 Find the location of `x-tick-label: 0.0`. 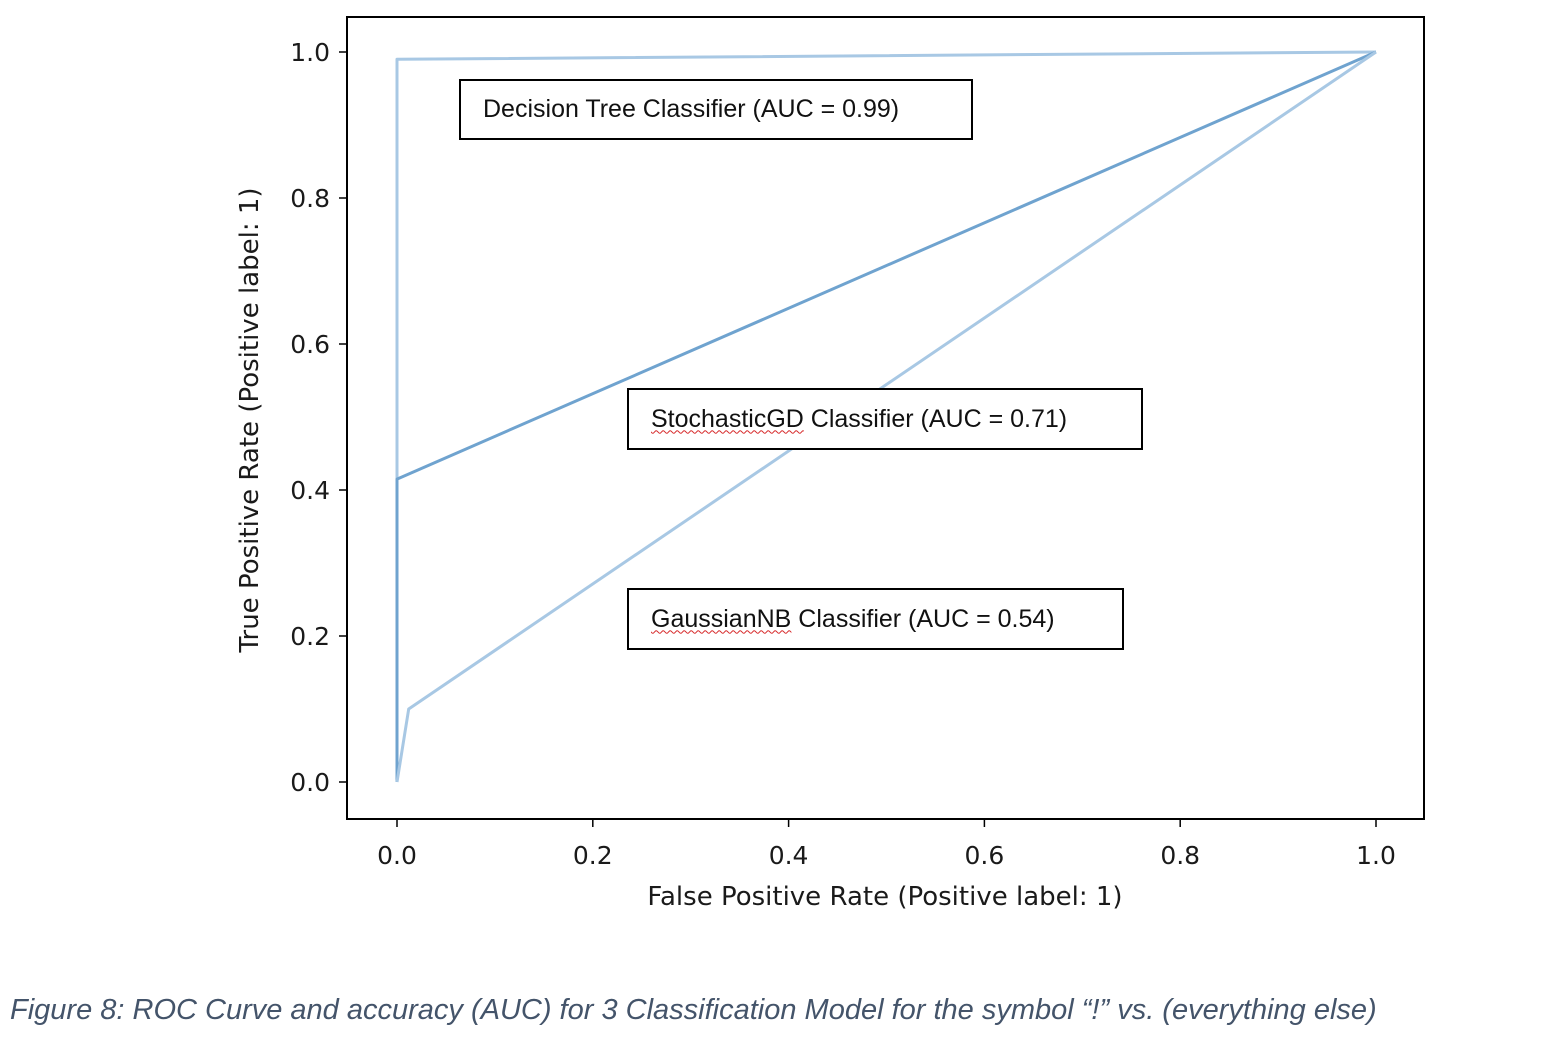

x-tick-label: 0.0 is located at coordinates (397, 855).